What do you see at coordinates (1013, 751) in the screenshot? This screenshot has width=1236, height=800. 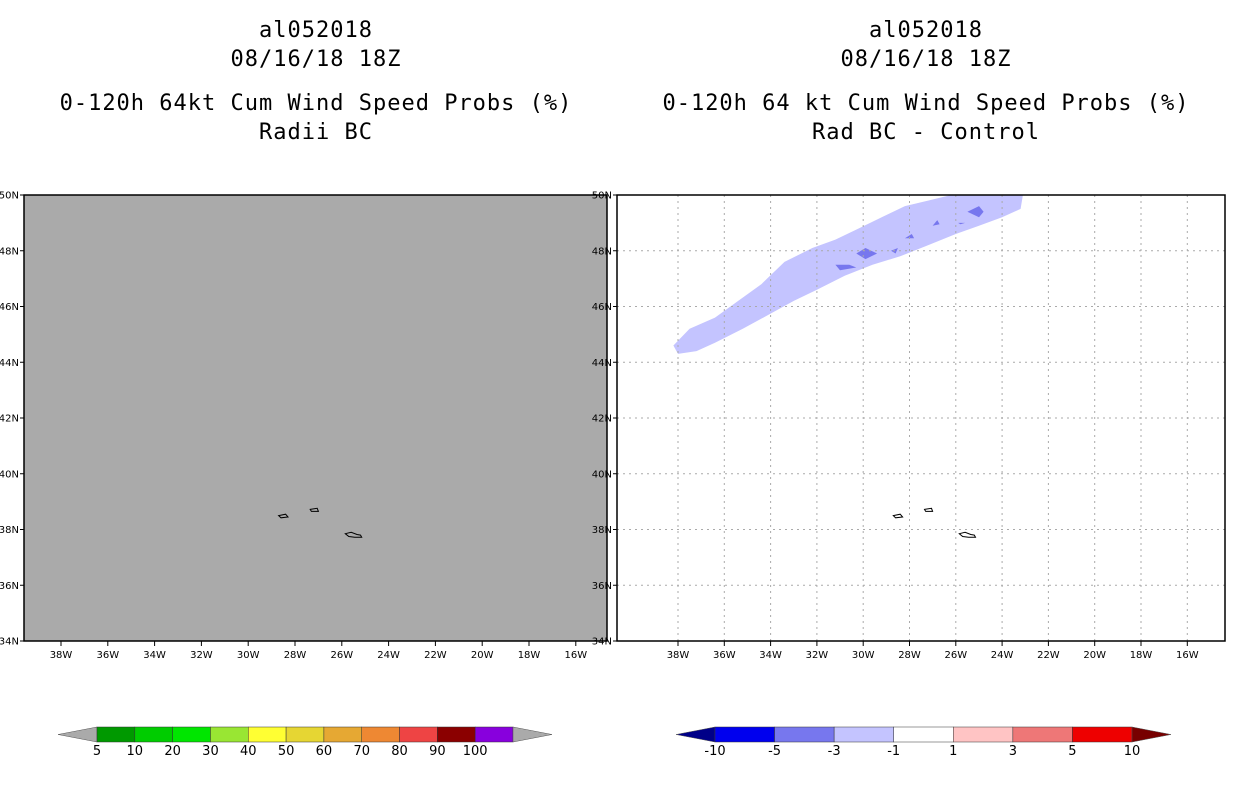 I see `colorbar-label: 3` at bounding box center [1013, 751].